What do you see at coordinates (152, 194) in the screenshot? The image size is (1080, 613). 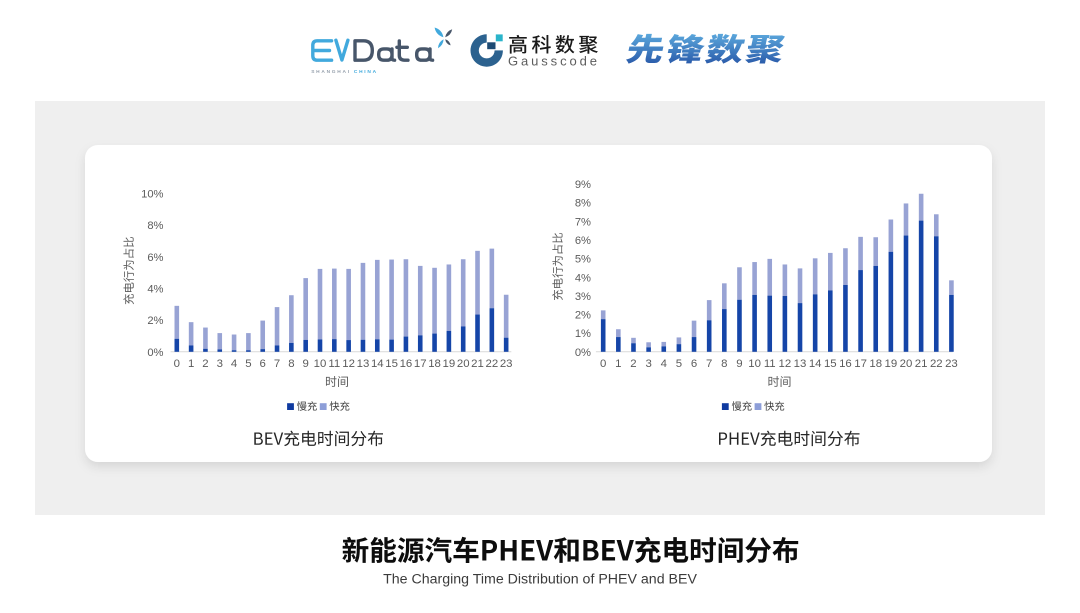 I see `svg-text: 10%` at bounding box center [152, 194].